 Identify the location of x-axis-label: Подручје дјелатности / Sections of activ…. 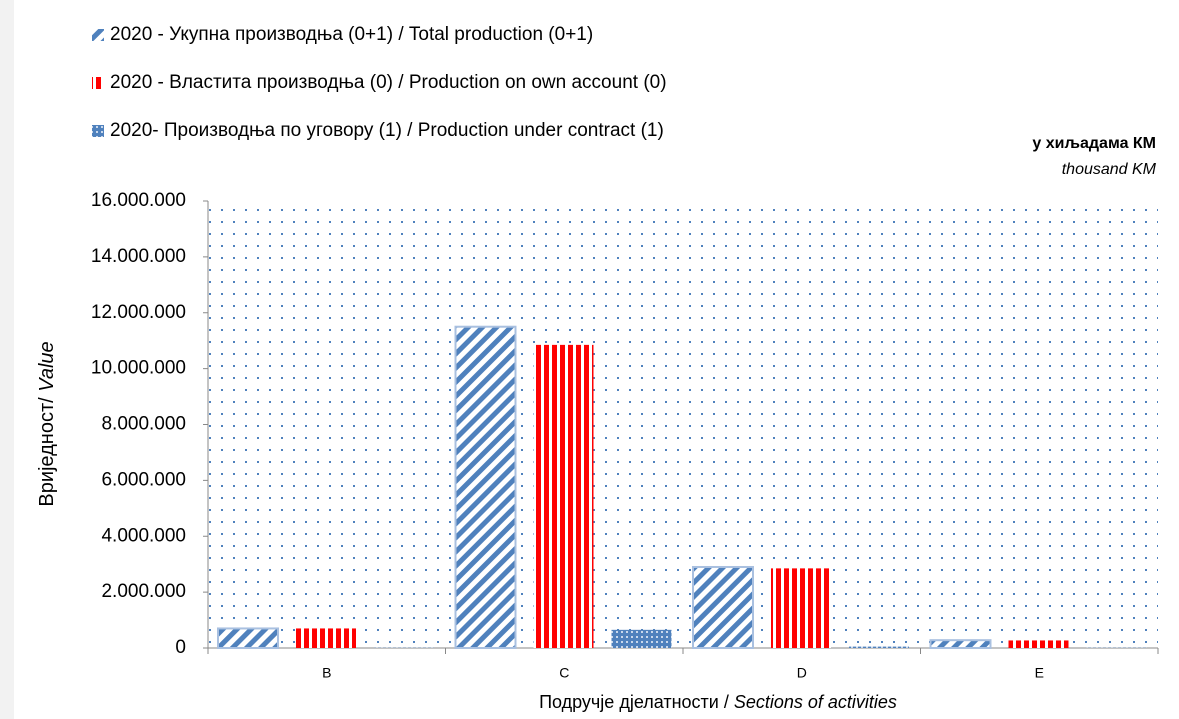
(718, 702).